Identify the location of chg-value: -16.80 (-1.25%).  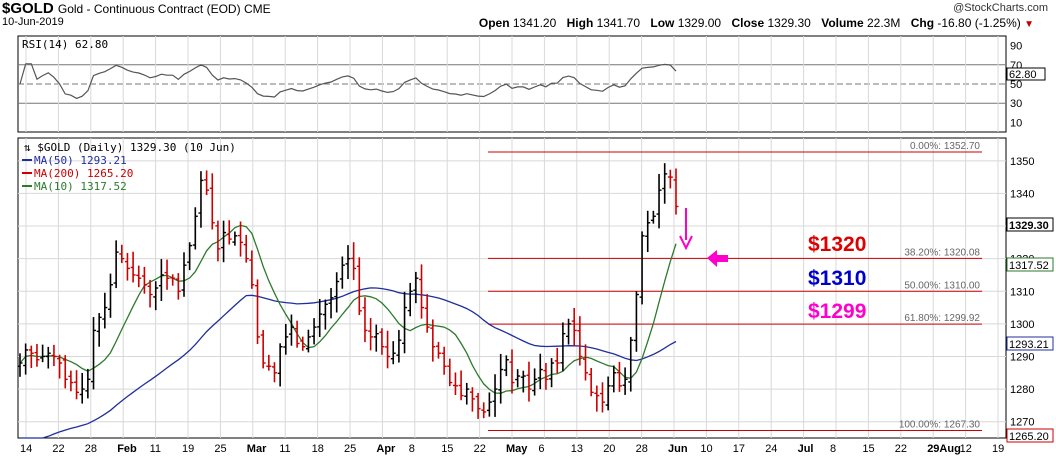
(979, 23).